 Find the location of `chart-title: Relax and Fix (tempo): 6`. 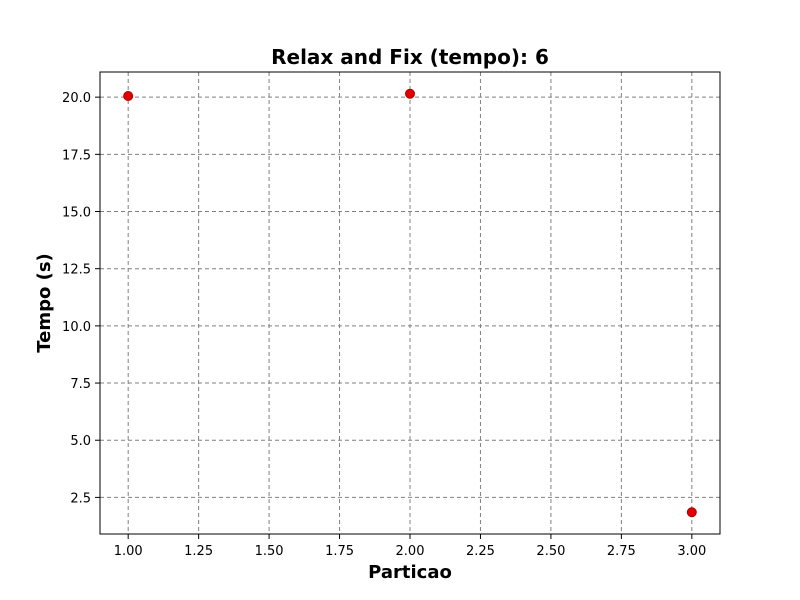

chart-title: Relax and Fix (tempo): 6 is located at coordinates (410, 57).